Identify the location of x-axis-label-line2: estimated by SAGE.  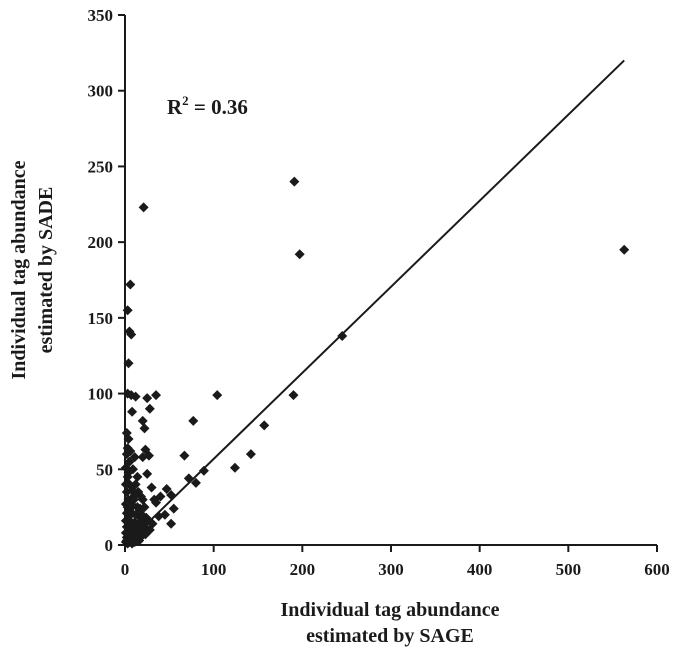
(390, 636).